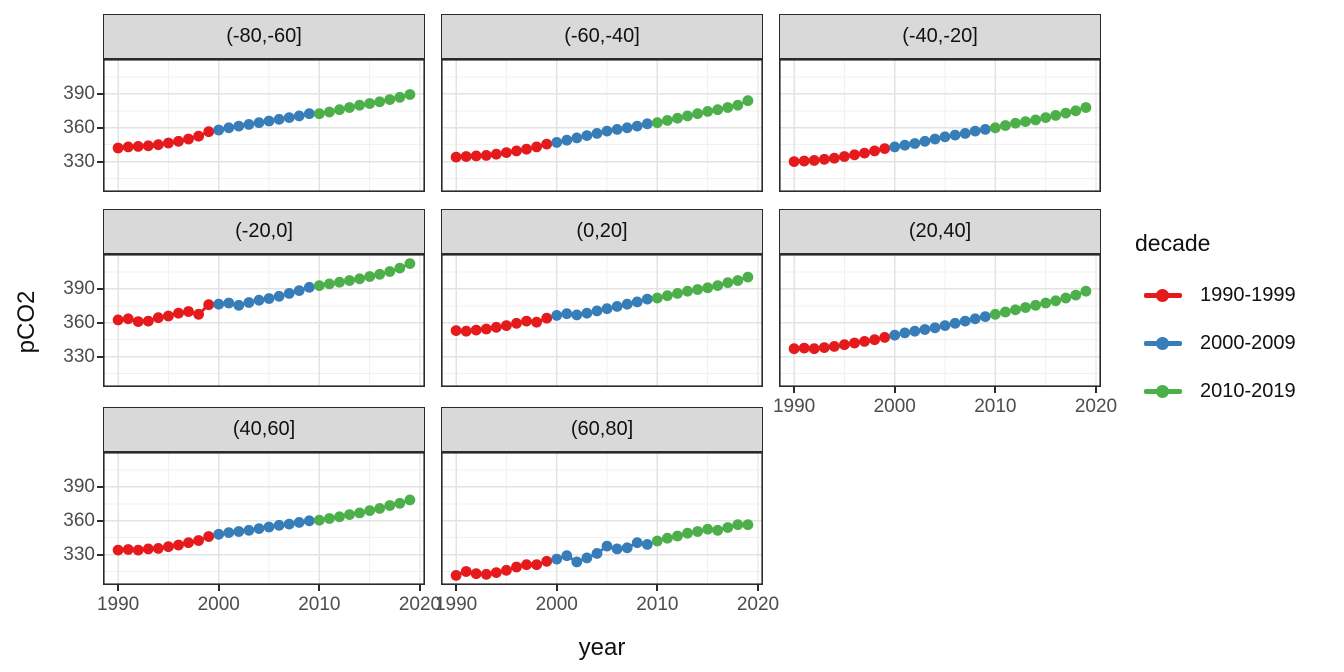 This screenshot has width=1344, height=672. I want to click on facet-panel-(20,40], so click(940, 320).